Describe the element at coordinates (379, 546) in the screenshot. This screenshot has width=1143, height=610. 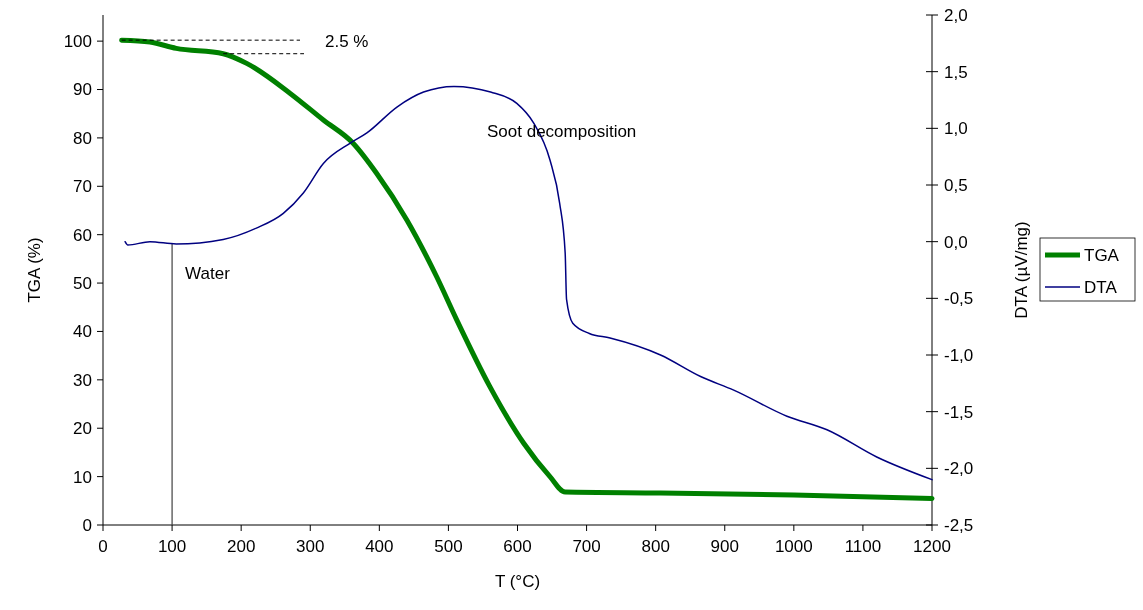
I see `x-tick-label: 400` at that location.